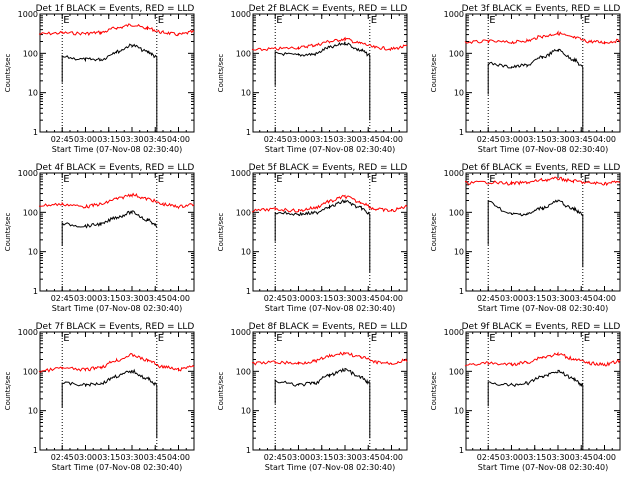 The image size is (640, 480). Describe the element at coordinates (115, 168) in the screenshot. I see `panel-title: Det 4f BLACK = Events, RED = LLD` at that location.